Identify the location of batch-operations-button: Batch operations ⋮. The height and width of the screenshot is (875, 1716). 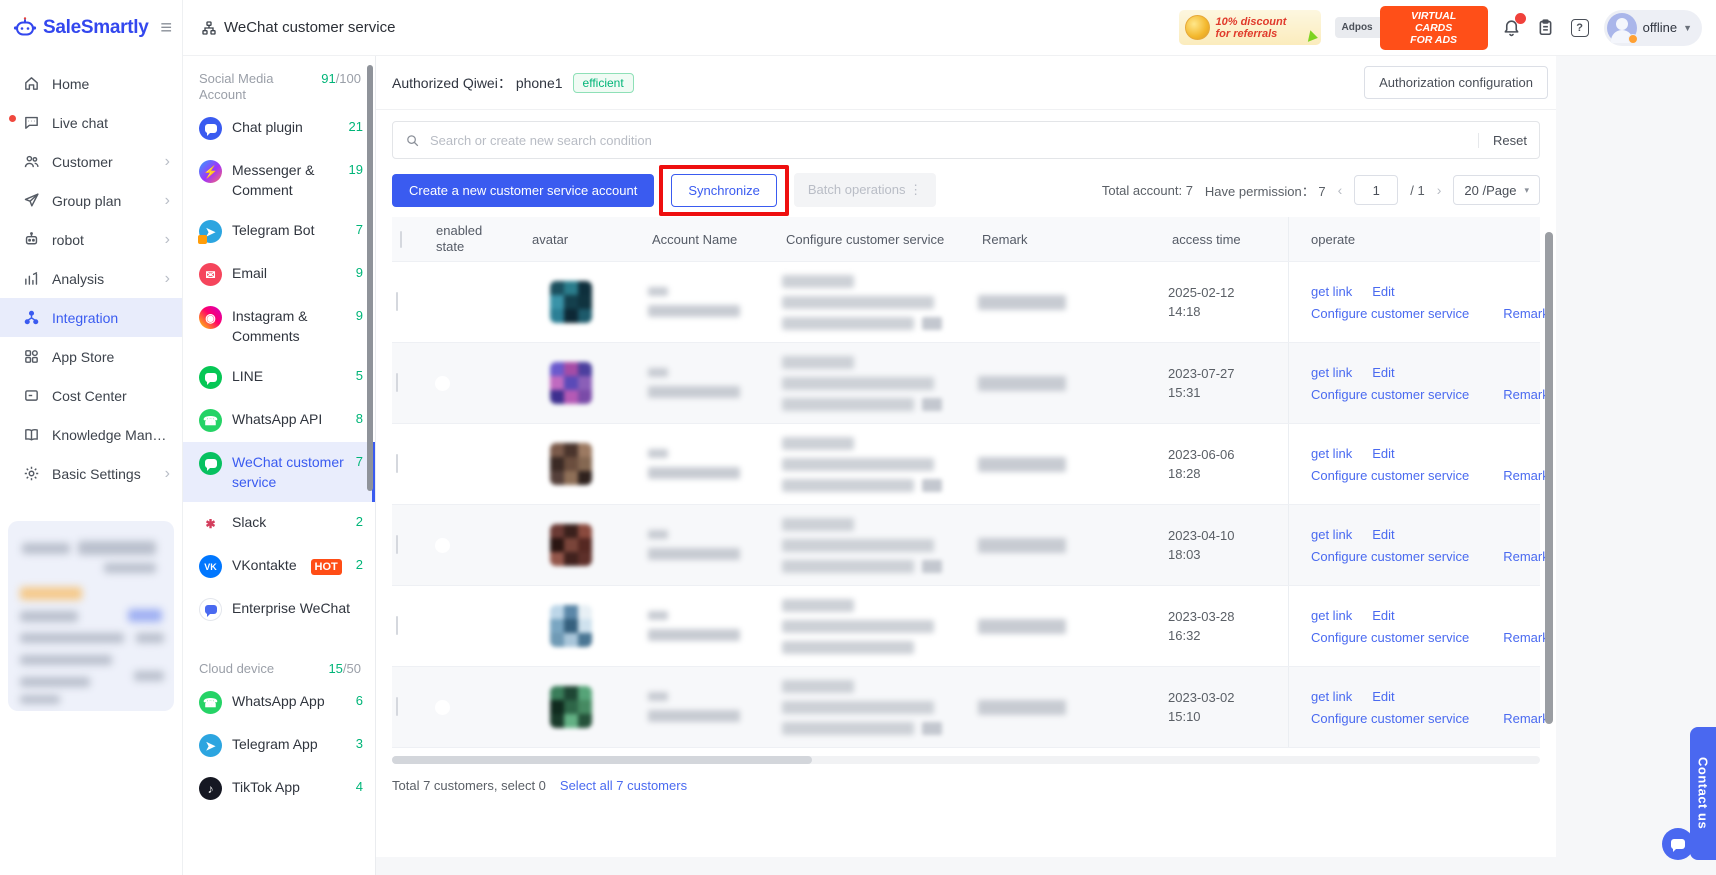
(865, 190).